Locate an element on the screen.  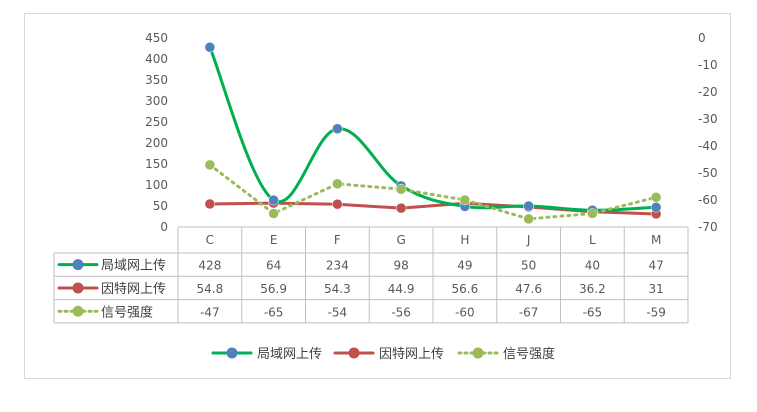
legend-label: 因特网上传 is located at coordinates (411, 354).